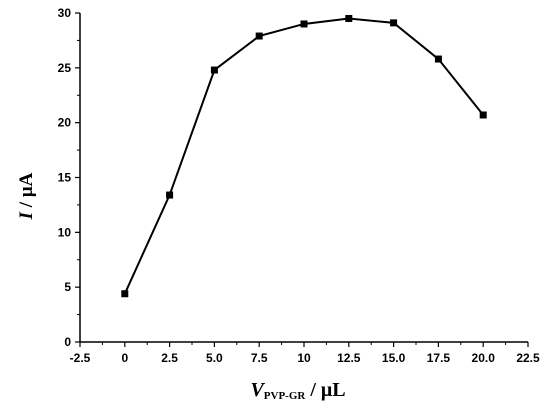 The width and height of the screenshot is (550, 410). What do you see at coordinates (65, 178) in the screenshot?
I see `y-tick-label: 15` at bounding box center [65, 178].